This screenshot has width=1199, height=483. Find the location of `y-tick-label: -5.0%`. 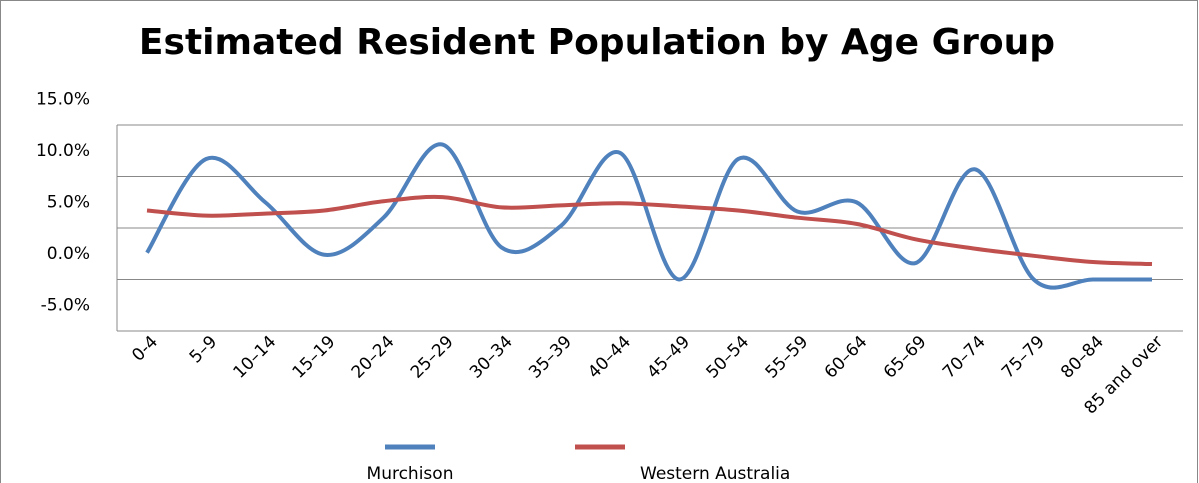

y-tick-label: -5.0% is located at coordinates (65, 305).